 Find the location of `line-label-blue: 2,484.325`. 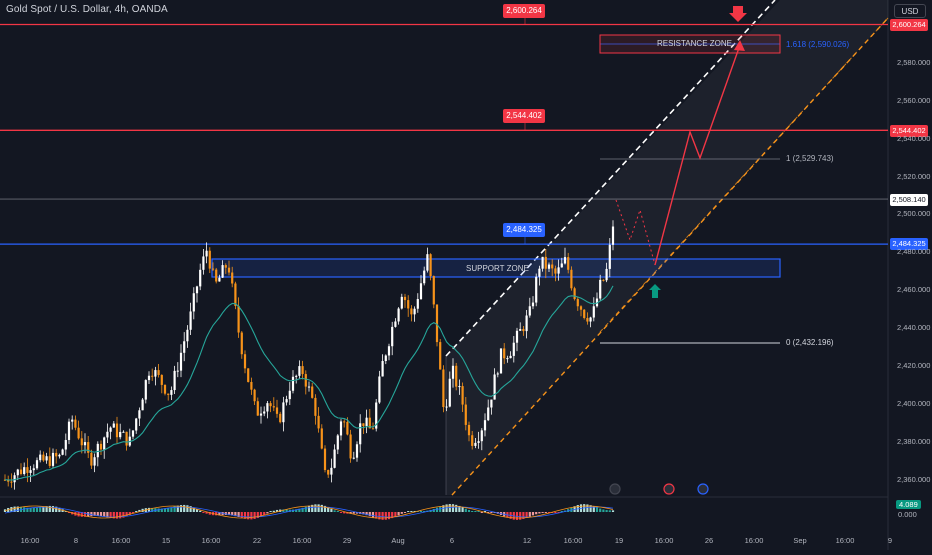

line-label-blue: 2,484.325 is located at coordinates (524, 230).